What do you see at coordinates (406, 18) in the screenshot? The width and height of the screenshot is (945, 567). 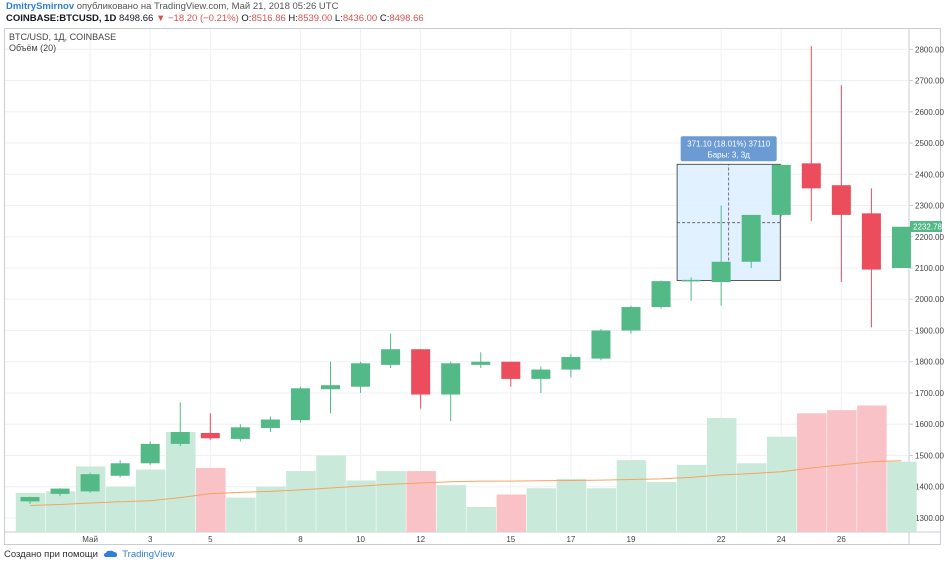 I see `close-value: 8498.66` at bounding box center [406, 18].